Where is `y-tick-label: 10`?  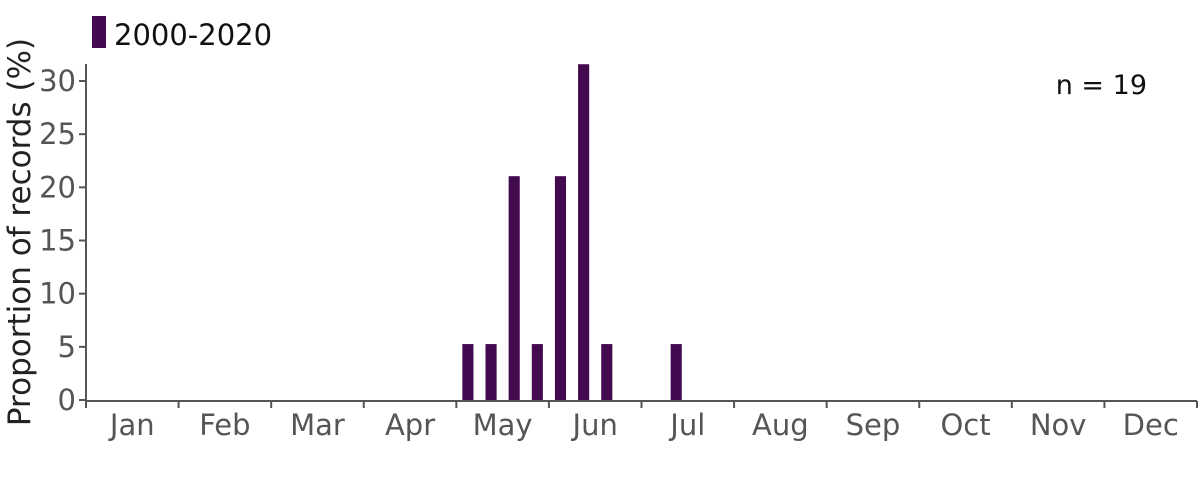
y-tick-label: 10 is located at coordinates (57, 294).